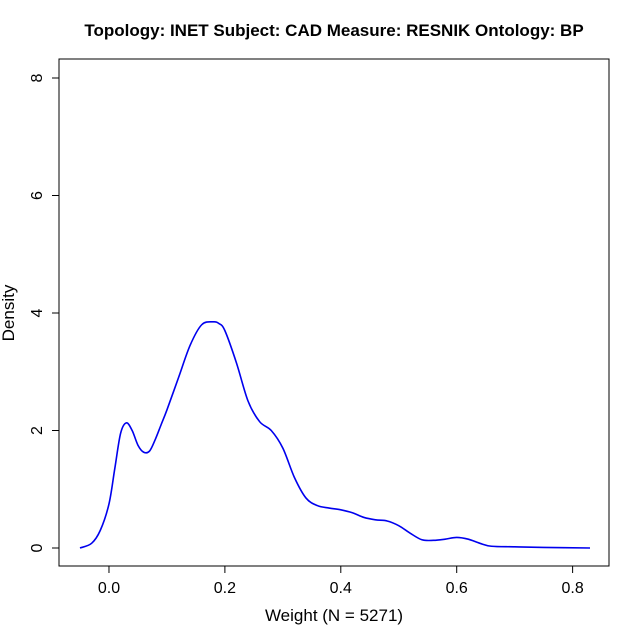 The image size is (640, 640). What do you see at coordinates (37, 77) in the screenshot?
I see `y-tick-label: 8` at bounding box center [37, 77].